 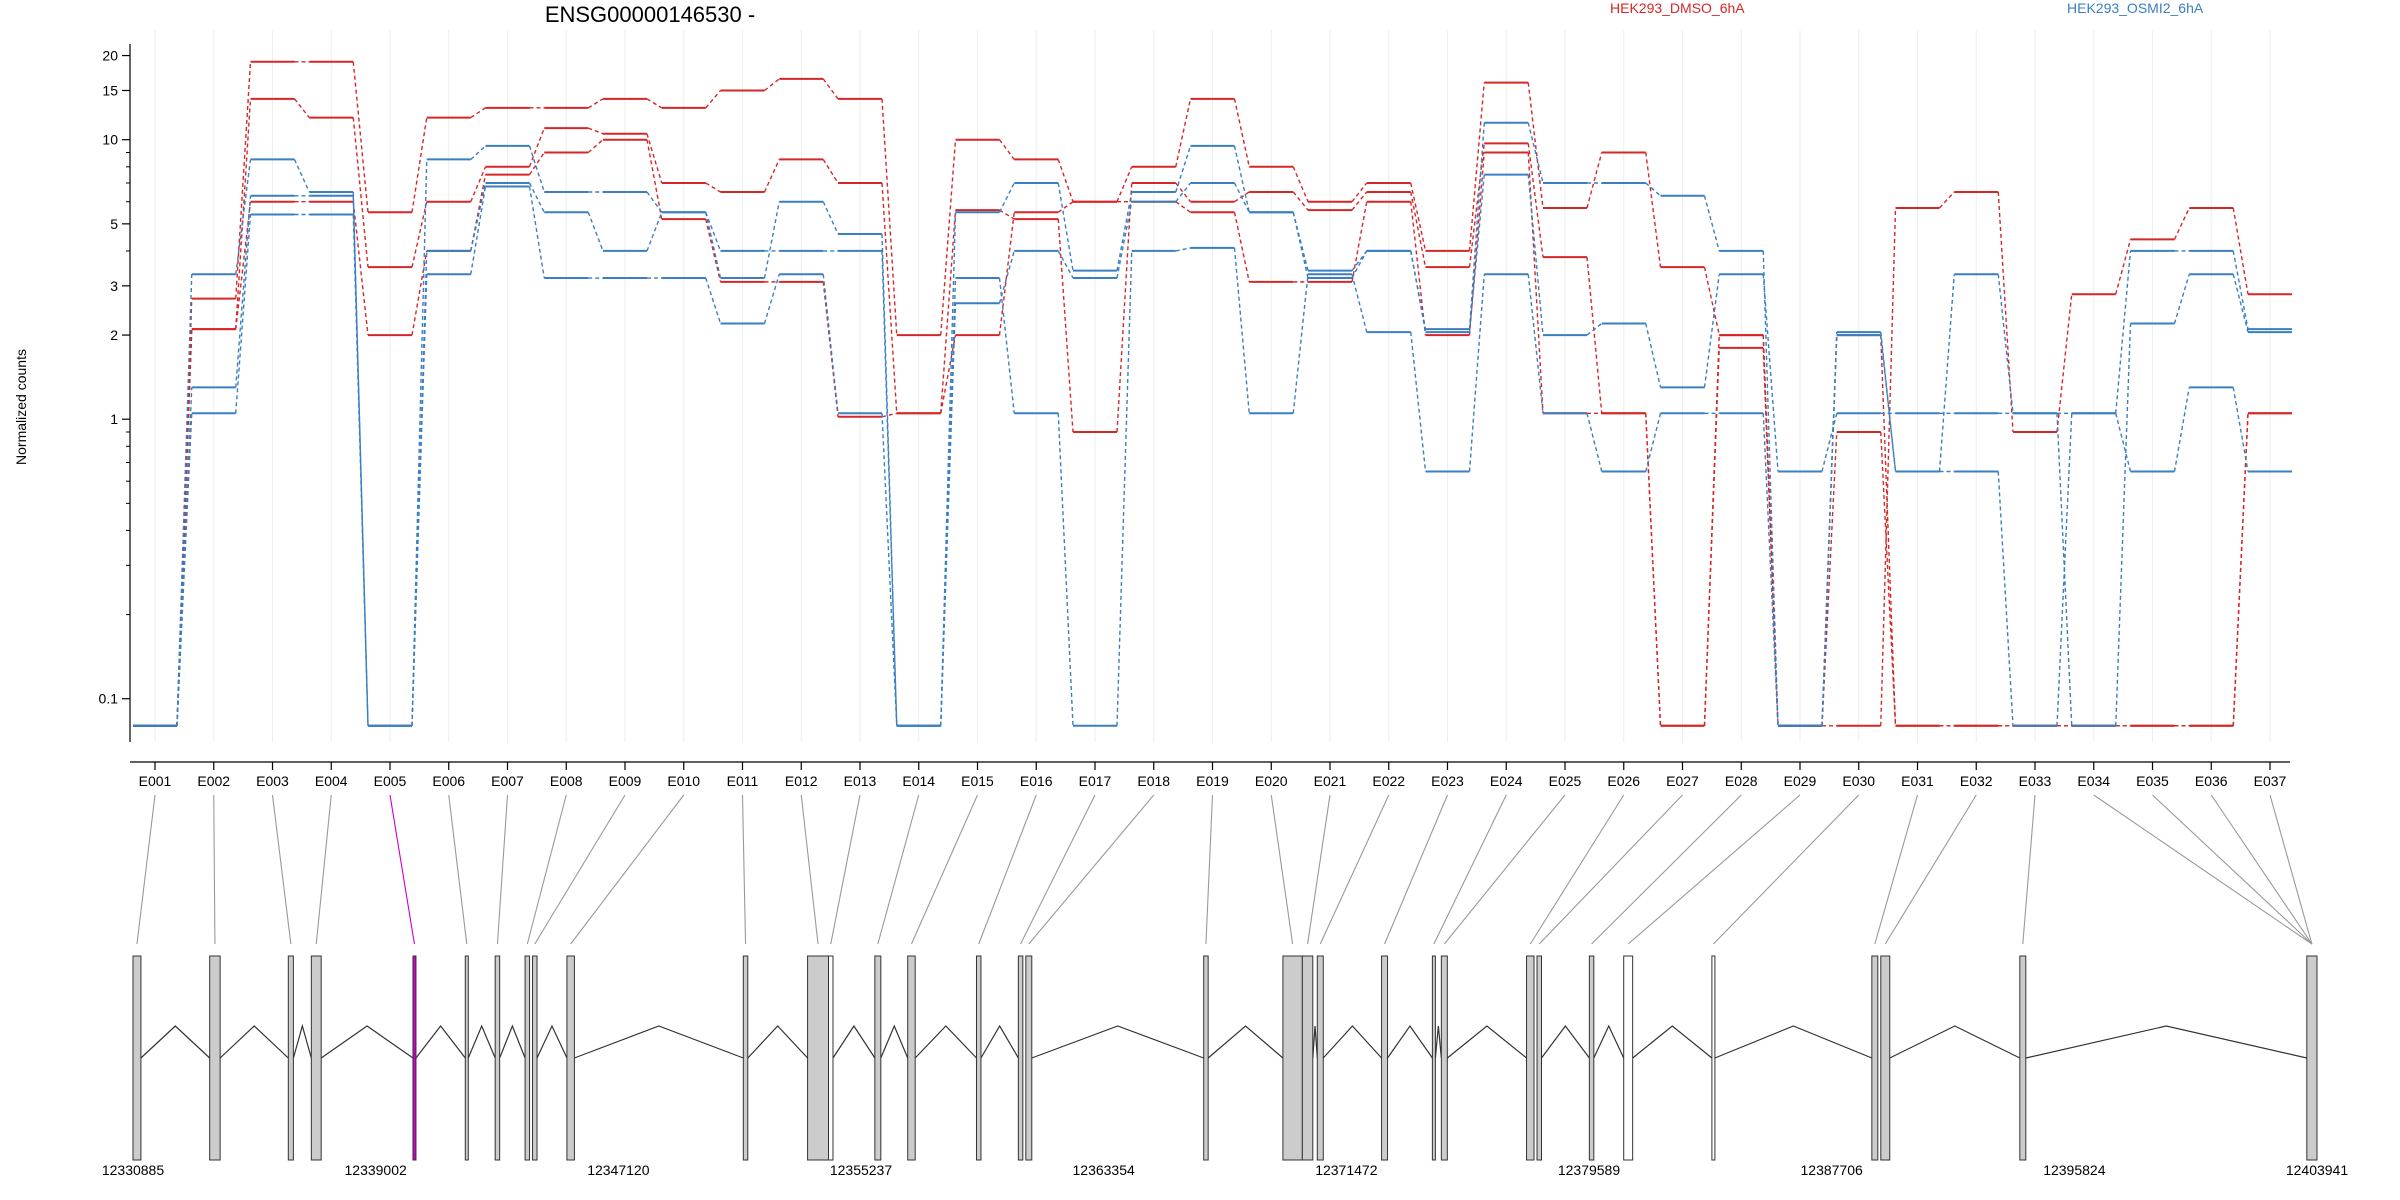 I want to click on x-tick-label: E024, so click(x=1506, y=781).